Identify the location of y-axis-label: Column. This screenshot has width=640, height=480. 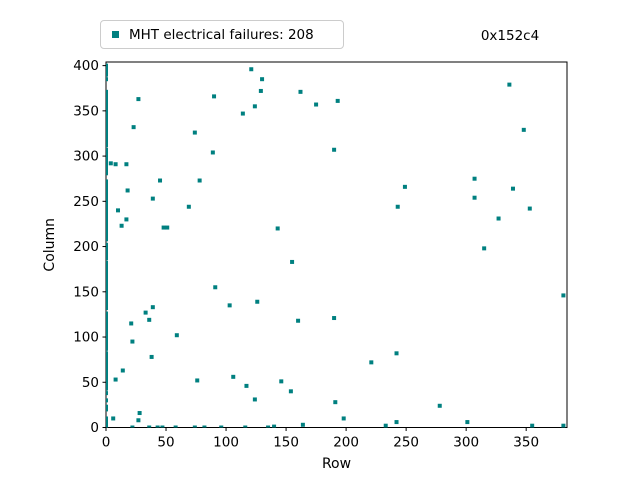
(50, 245).